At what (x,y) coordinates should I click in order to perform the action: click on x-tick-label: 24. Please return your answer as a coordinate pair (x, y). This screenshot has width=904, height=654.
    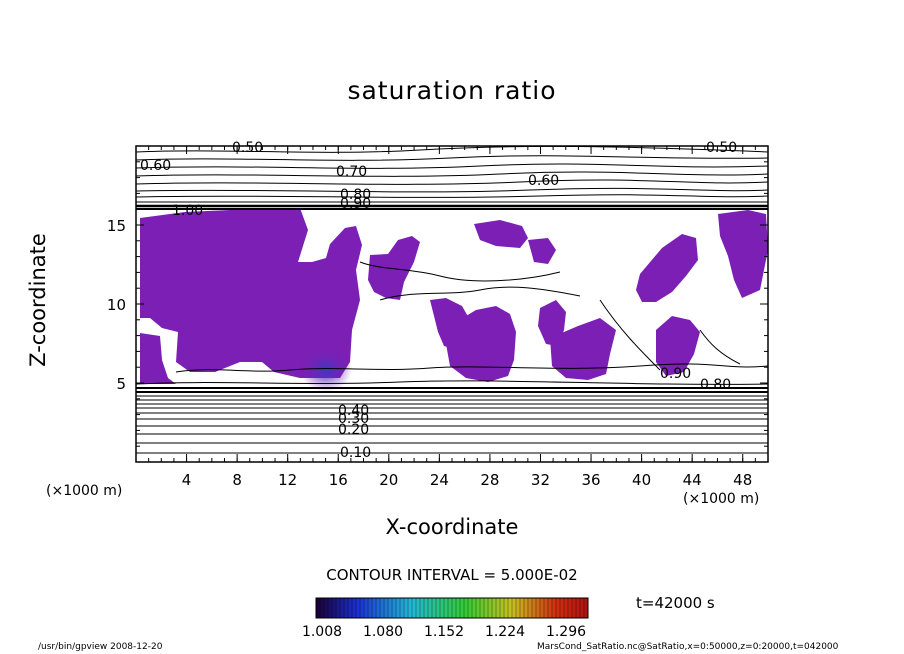
    Looking at the image, I should click on (439, 480).